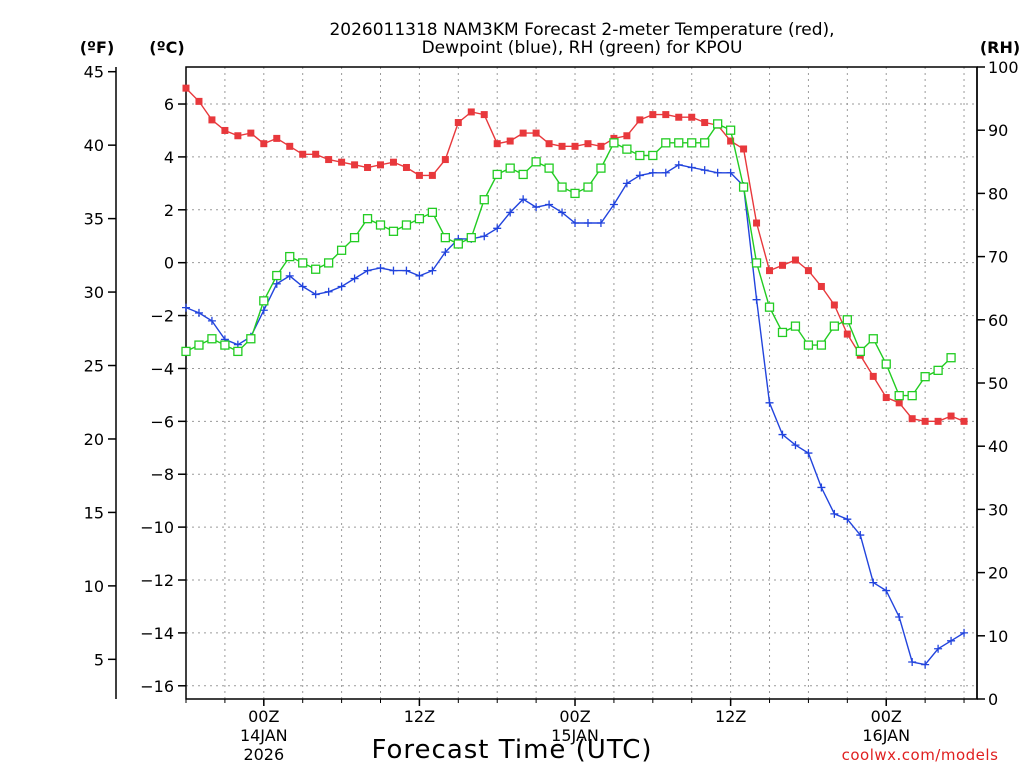 This screenshot has width=1024, height=768. What do you see at coordinates (169, 210) in the screenshot?
I see `celsius-tick-label: 2` at bounding box center [169, 210].